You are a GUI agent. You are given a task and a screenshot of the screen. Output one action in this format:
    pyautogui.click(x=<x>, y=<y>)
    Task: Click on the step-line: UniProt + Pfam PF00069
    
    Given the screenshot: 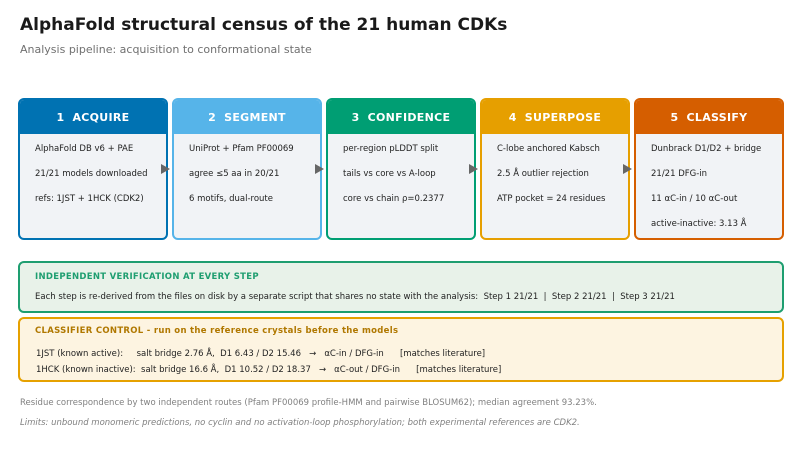 What is the action you would take?
    pyautogui.click(x=241, y=149)
    